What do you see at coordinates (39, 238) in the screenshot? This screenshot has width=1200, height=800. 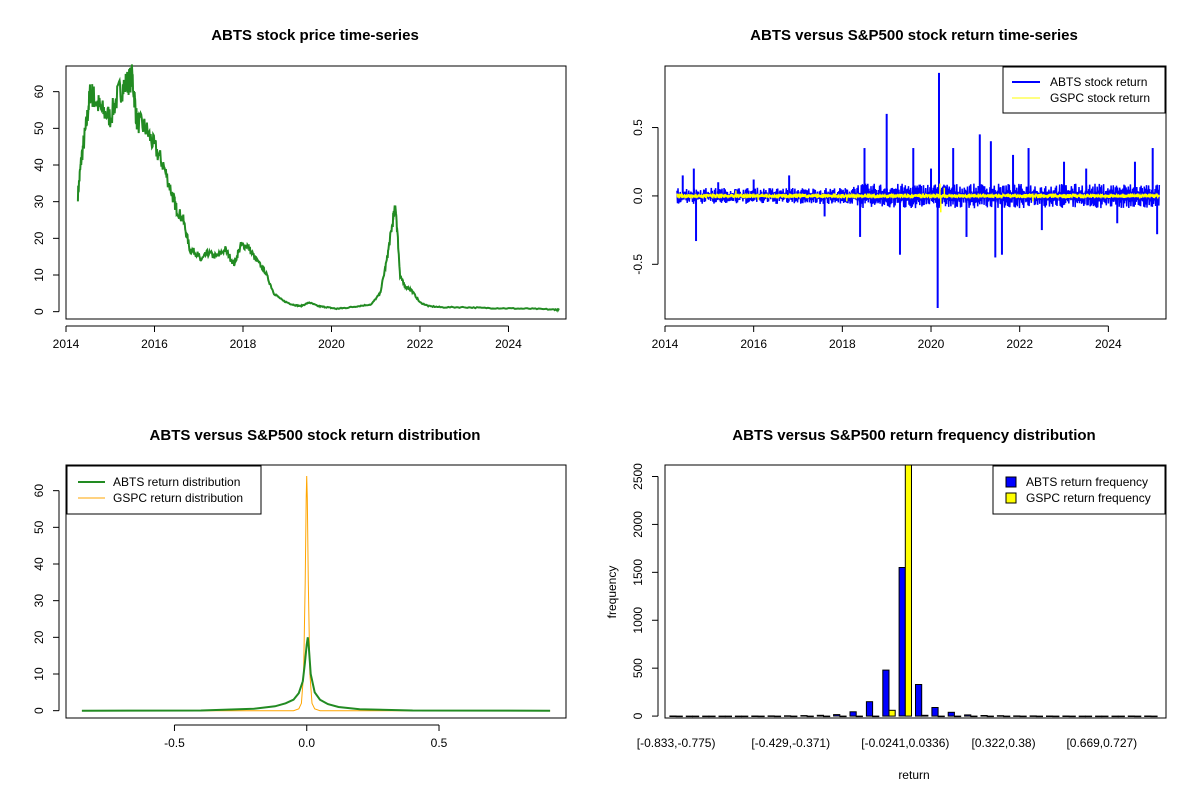 I see `price-y-tick-label: 20` at bounding box center [39, 238].